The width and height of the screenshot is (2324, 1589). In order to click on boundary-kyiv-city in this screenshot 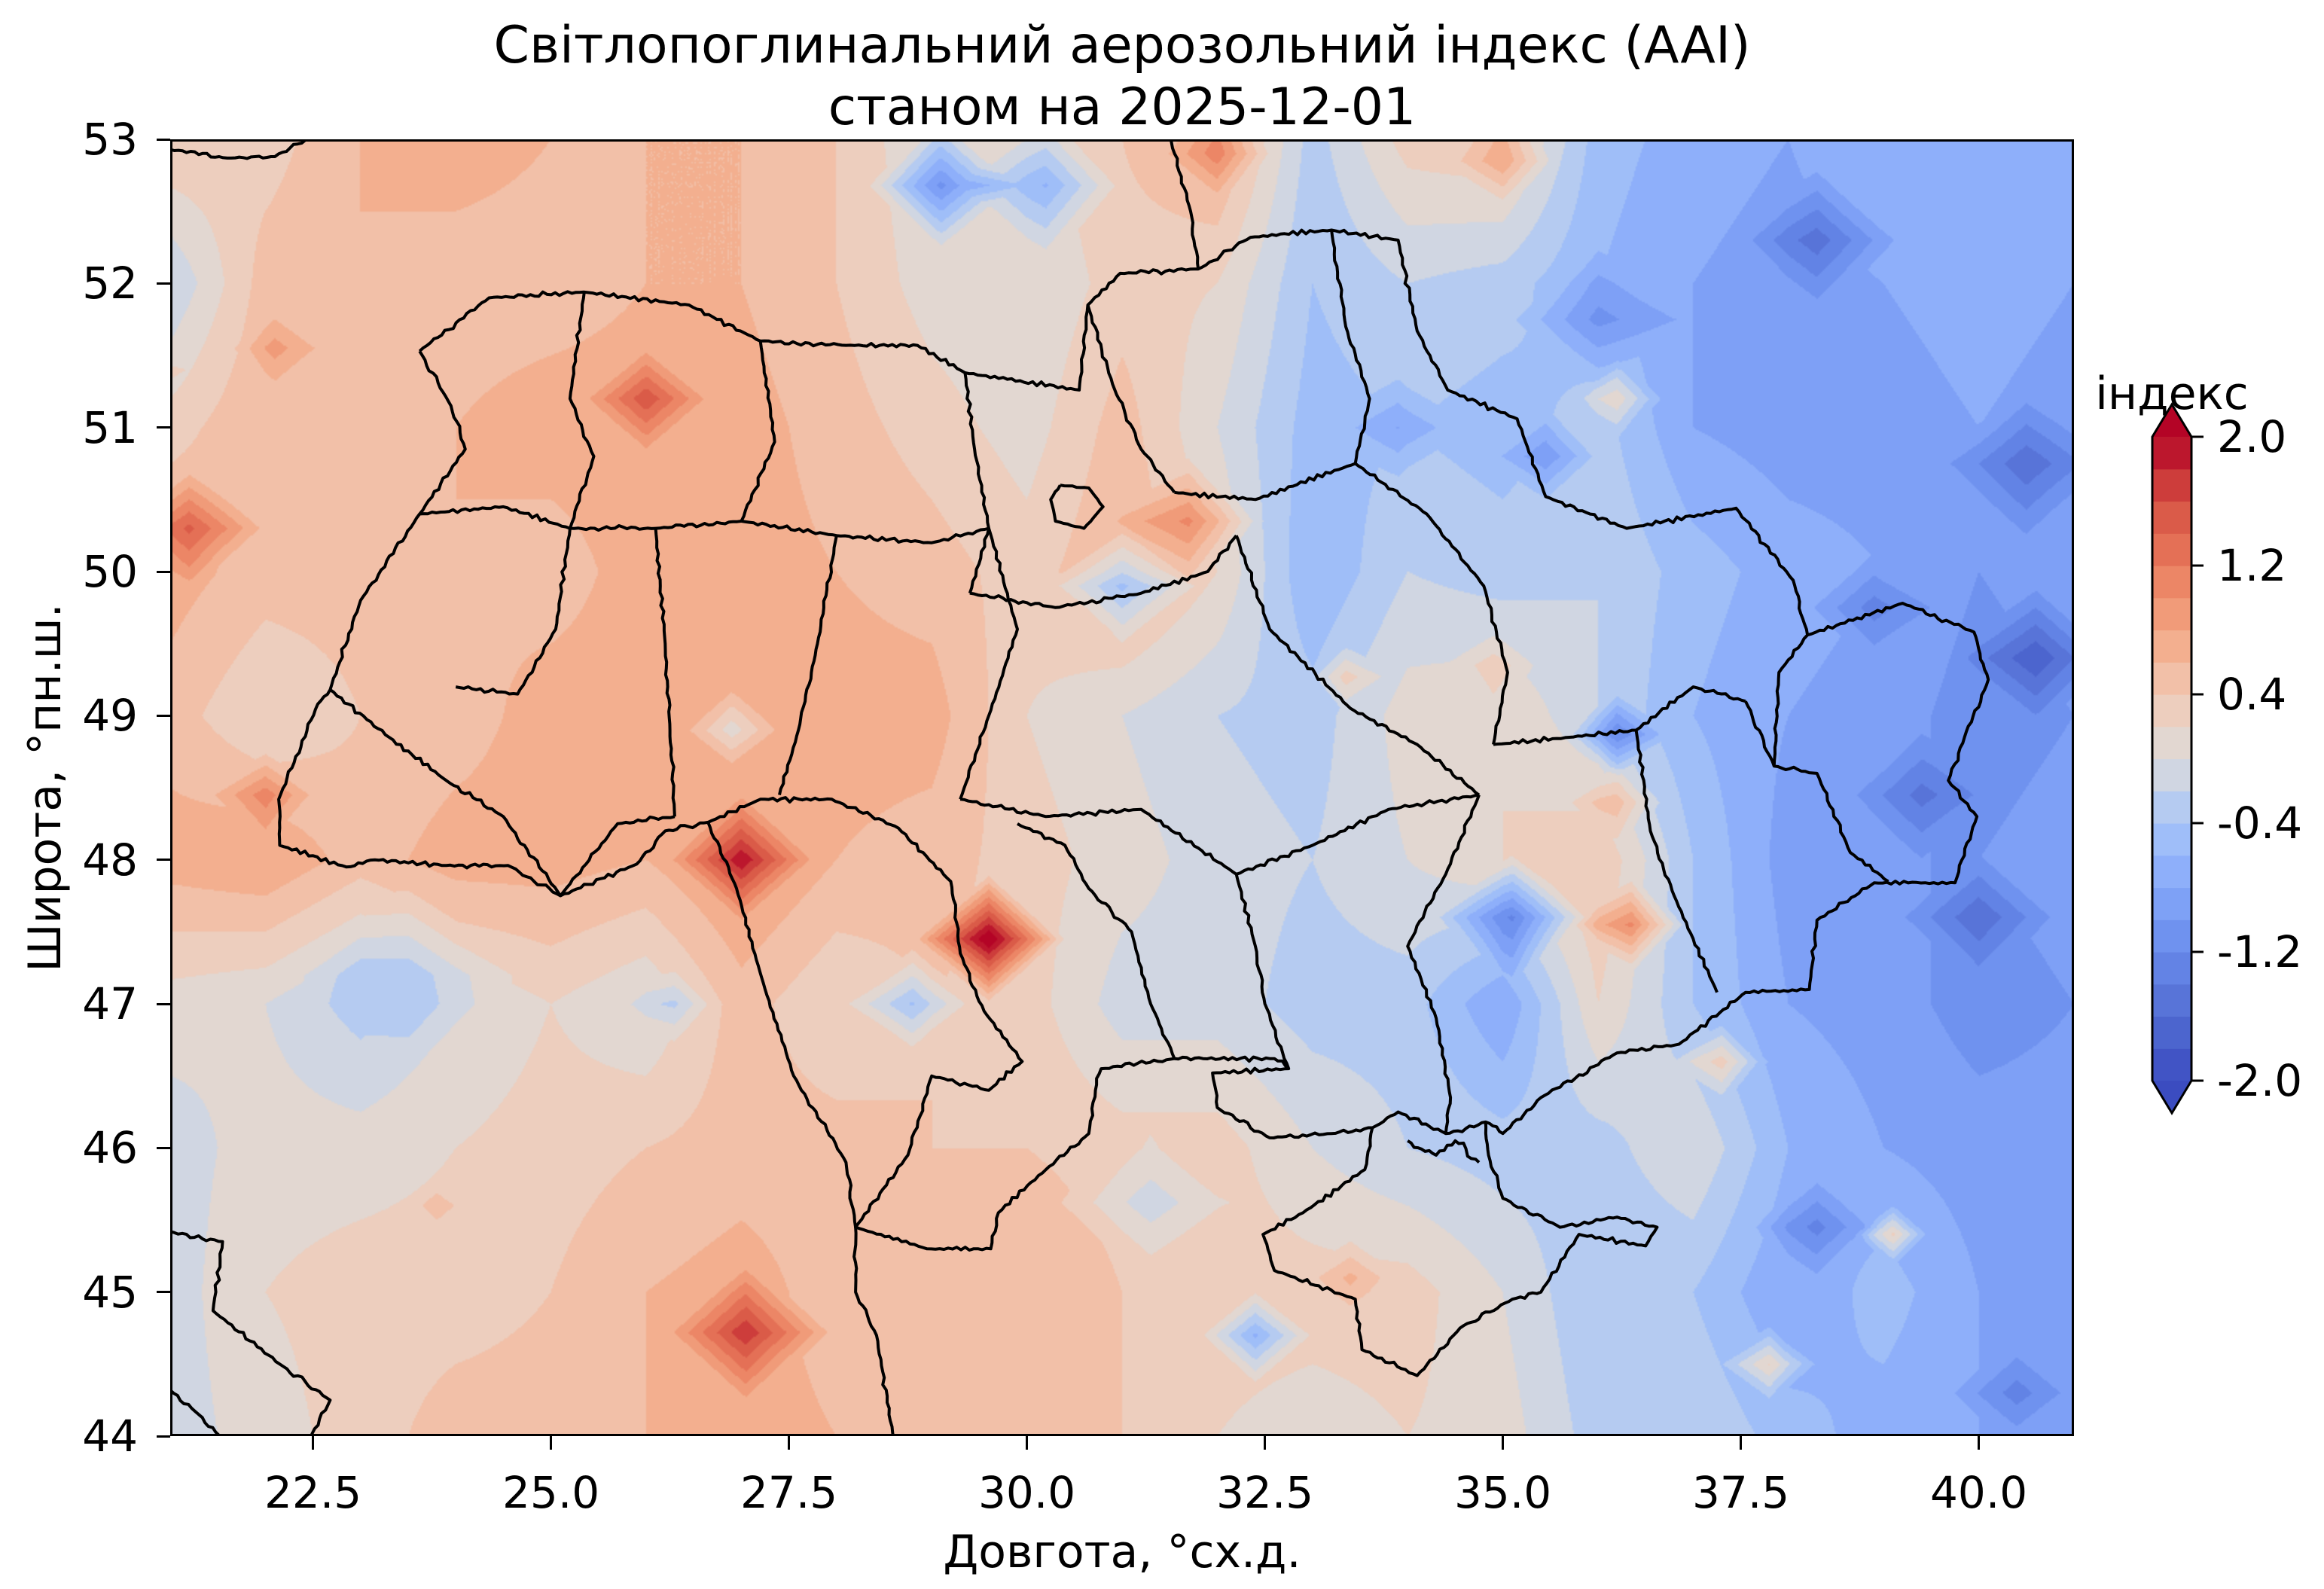, I will do `click(1077, 506)`.